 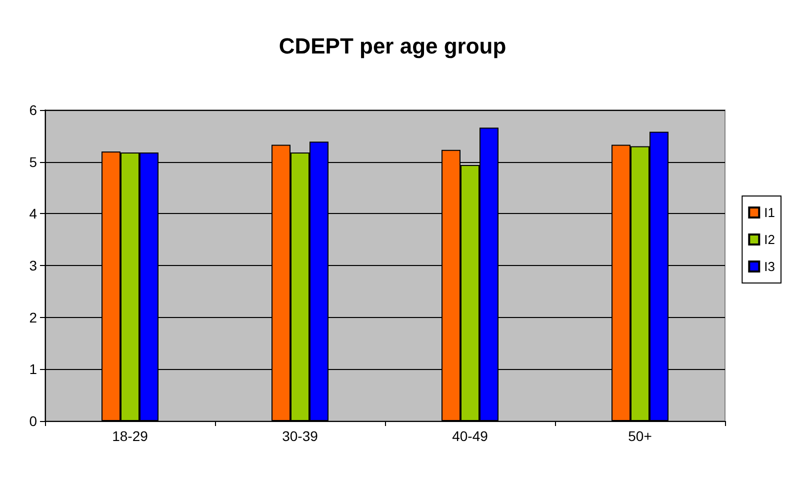 What do you see at coordinates (769, 212) in the screenshot?
I see `legend-label: I1` at bounding box center [769, 212].